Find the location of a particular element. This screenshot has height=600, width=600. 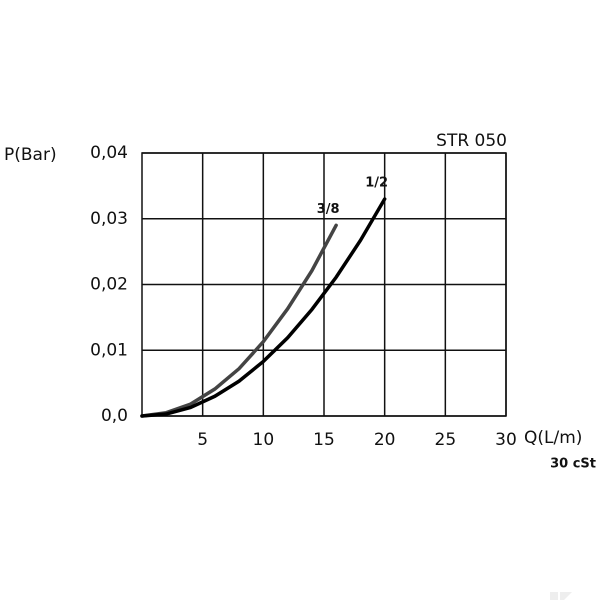

line is located at coordinates (239, 320).